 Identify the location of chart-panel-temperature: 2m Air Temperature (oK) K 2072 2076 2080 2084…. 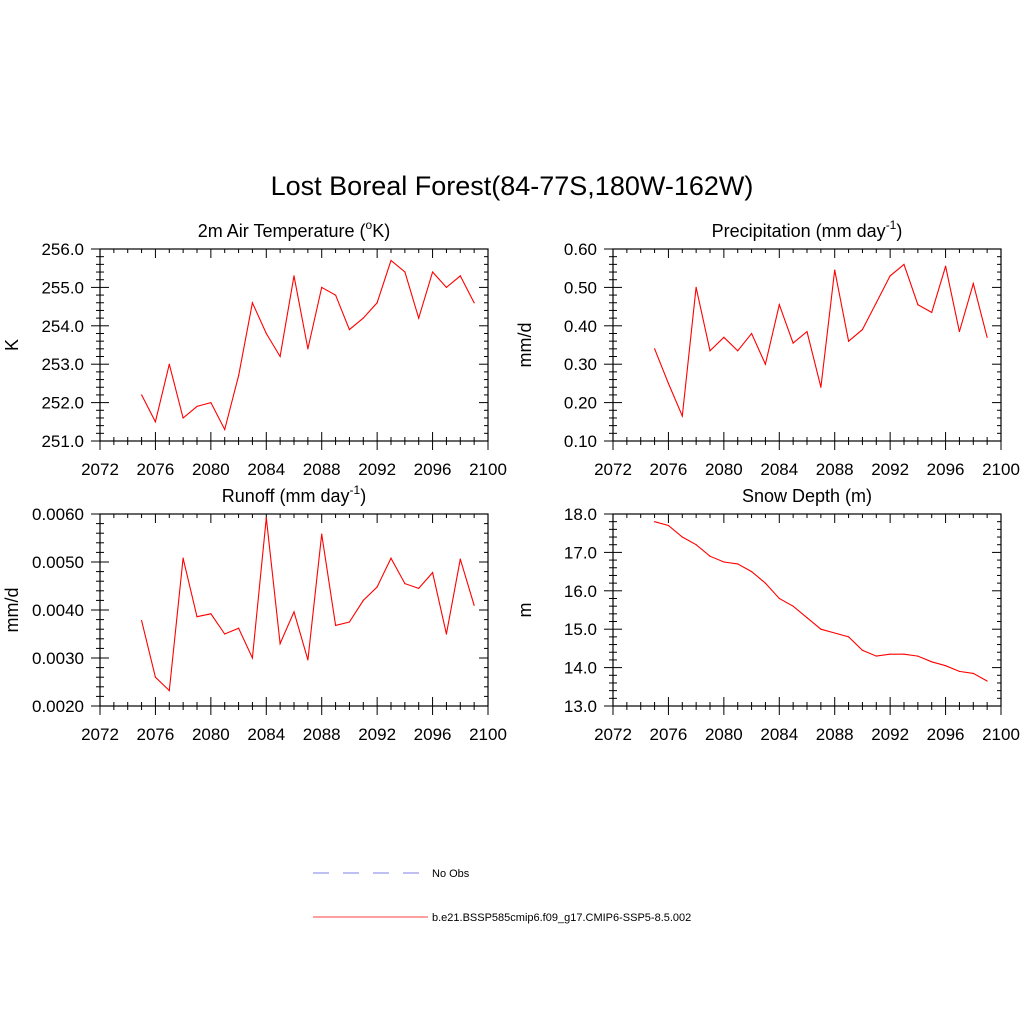
(254, 348).